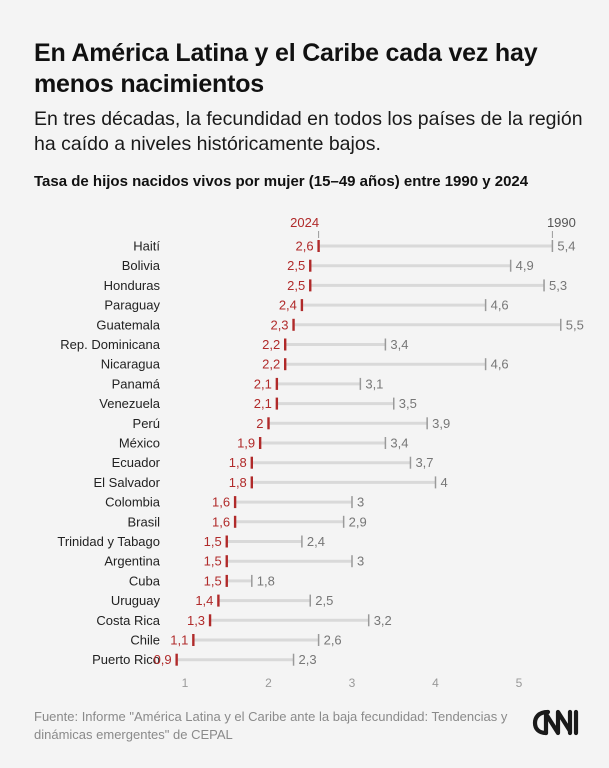  Describe the element at coordinates (163, 659) in the screenshot. I see `value-2024-label: 0,9` at that location.